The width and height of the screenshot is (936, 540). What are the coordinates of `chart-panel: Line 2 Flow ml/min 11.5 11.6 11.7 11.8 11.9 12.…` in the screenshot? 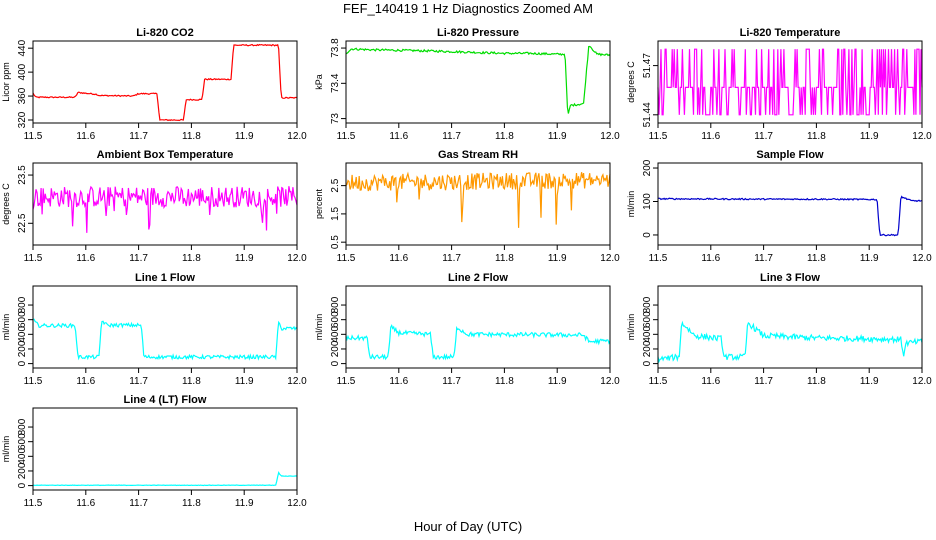 It's located at (467, 329).